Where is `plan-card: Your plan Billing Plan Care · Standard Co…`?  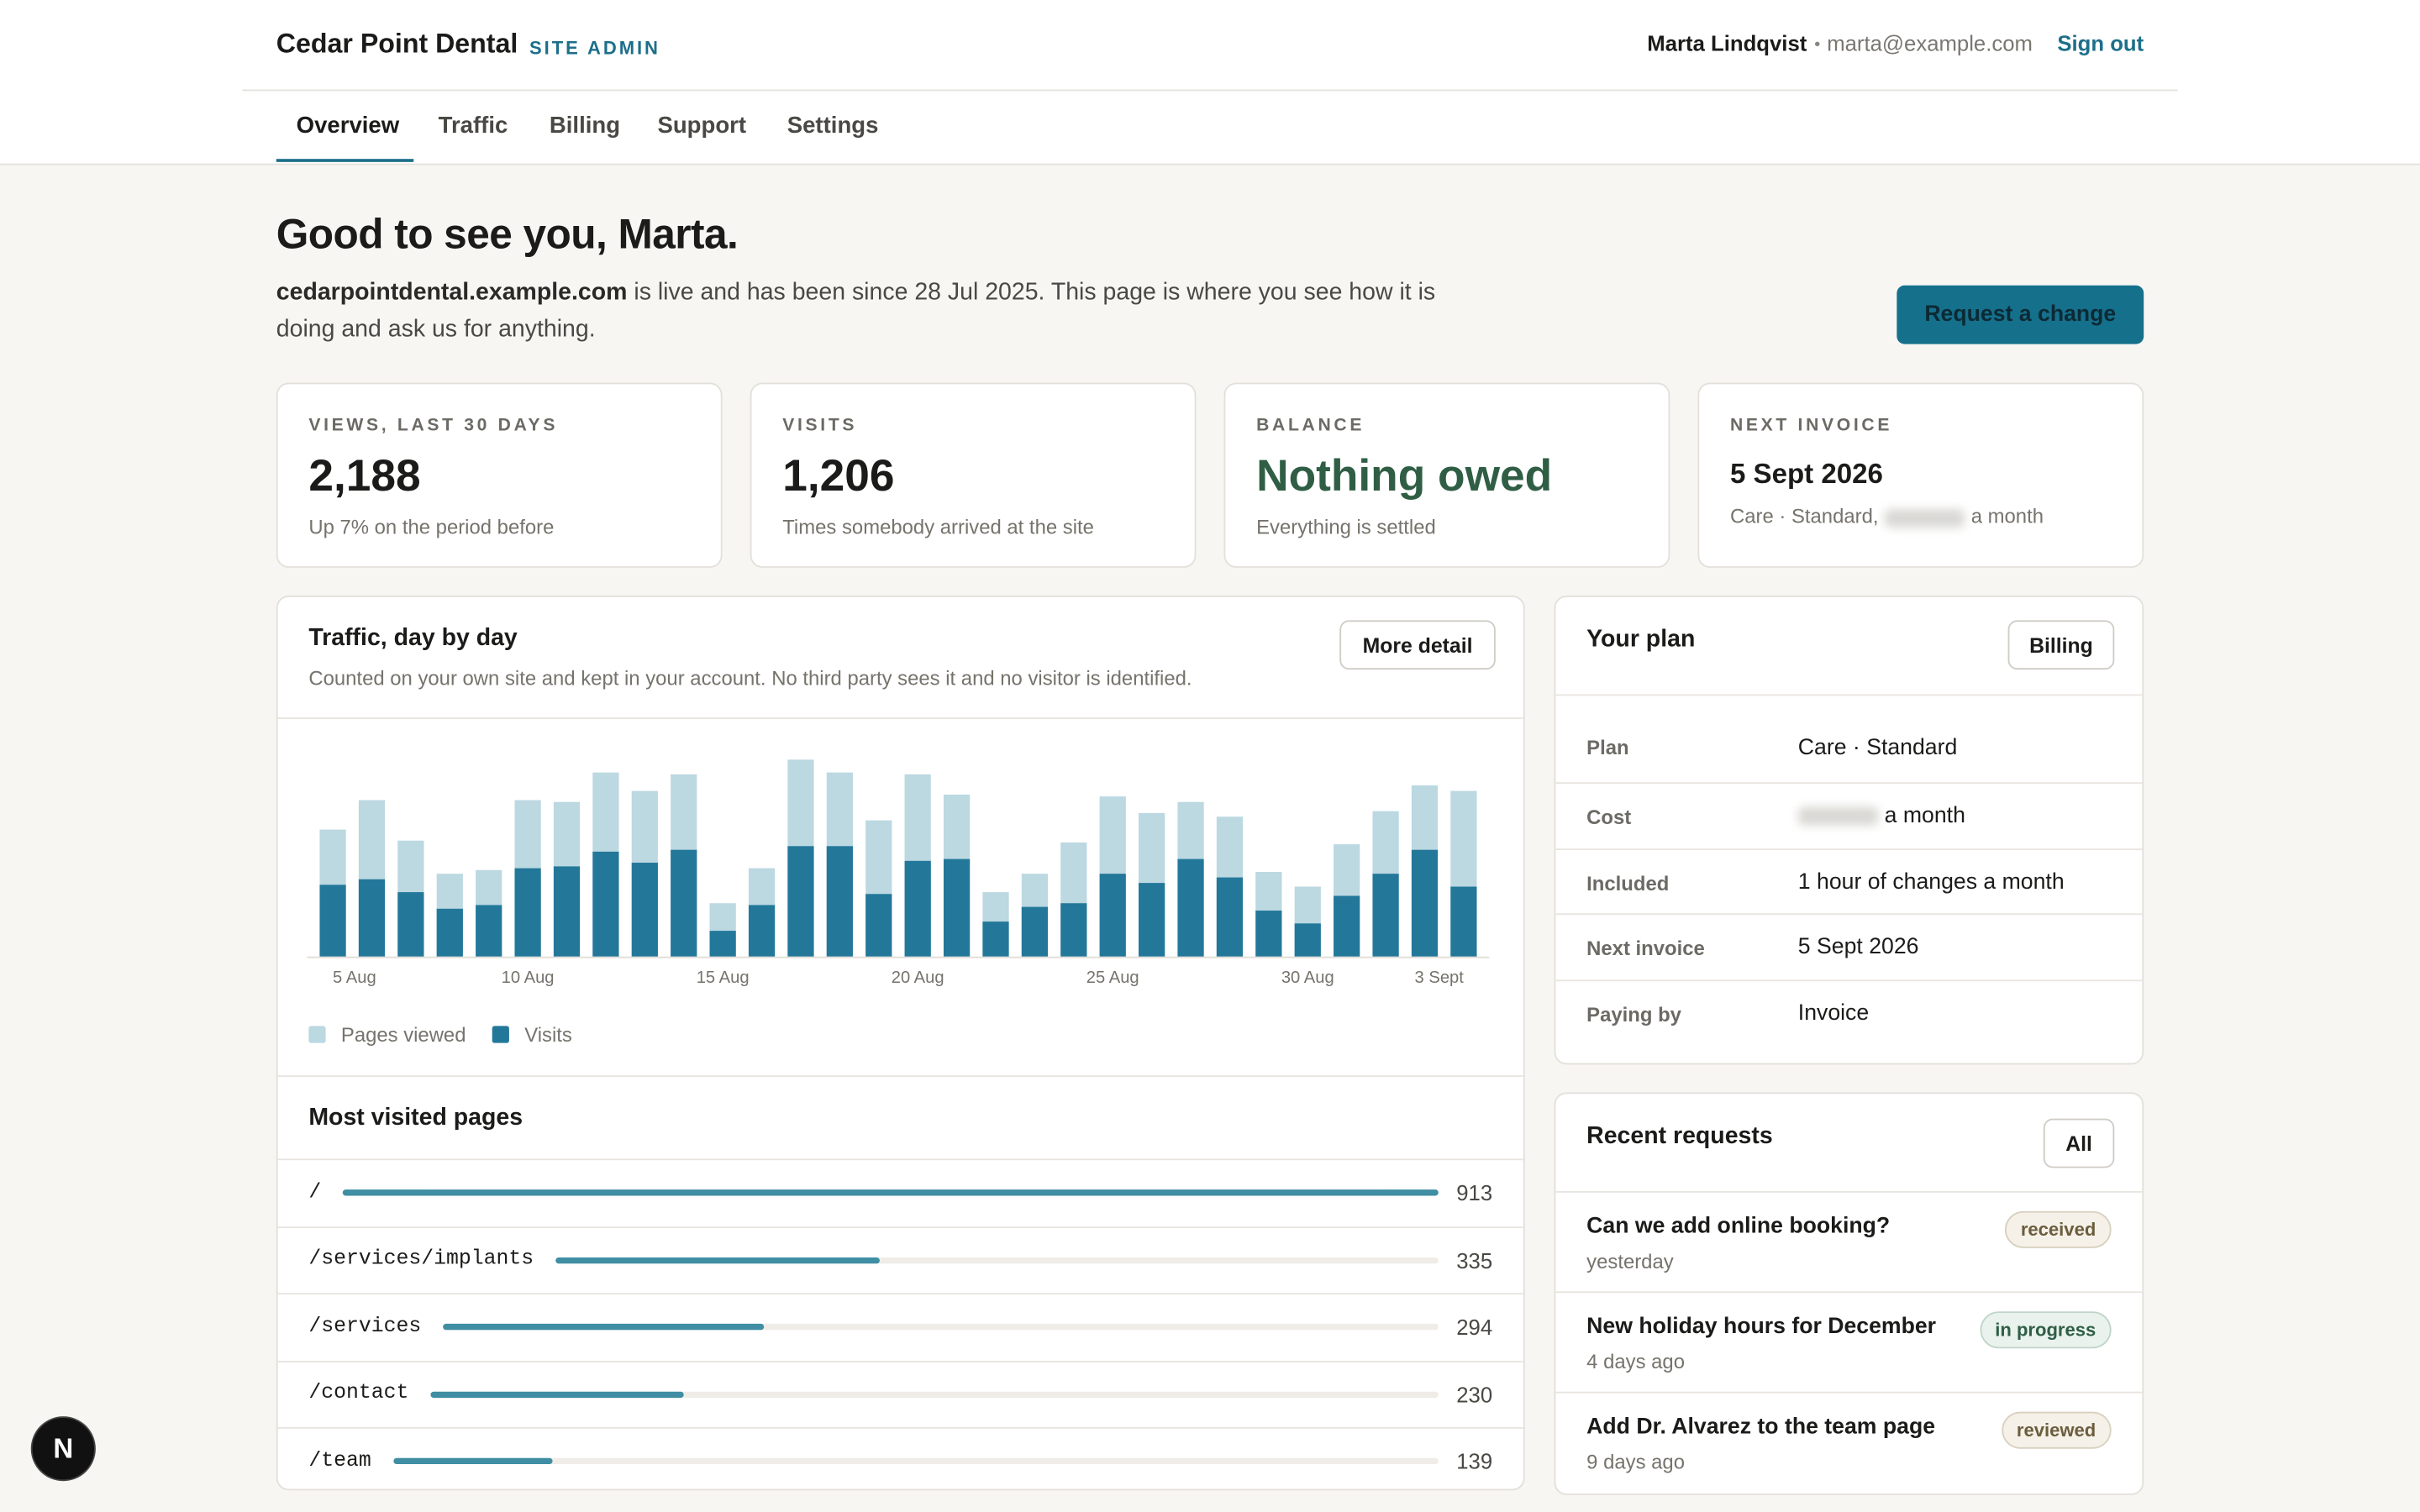 plan-card: Your plan Billing Plan Care · Standard Co… is located at coordinates (1849, 830).